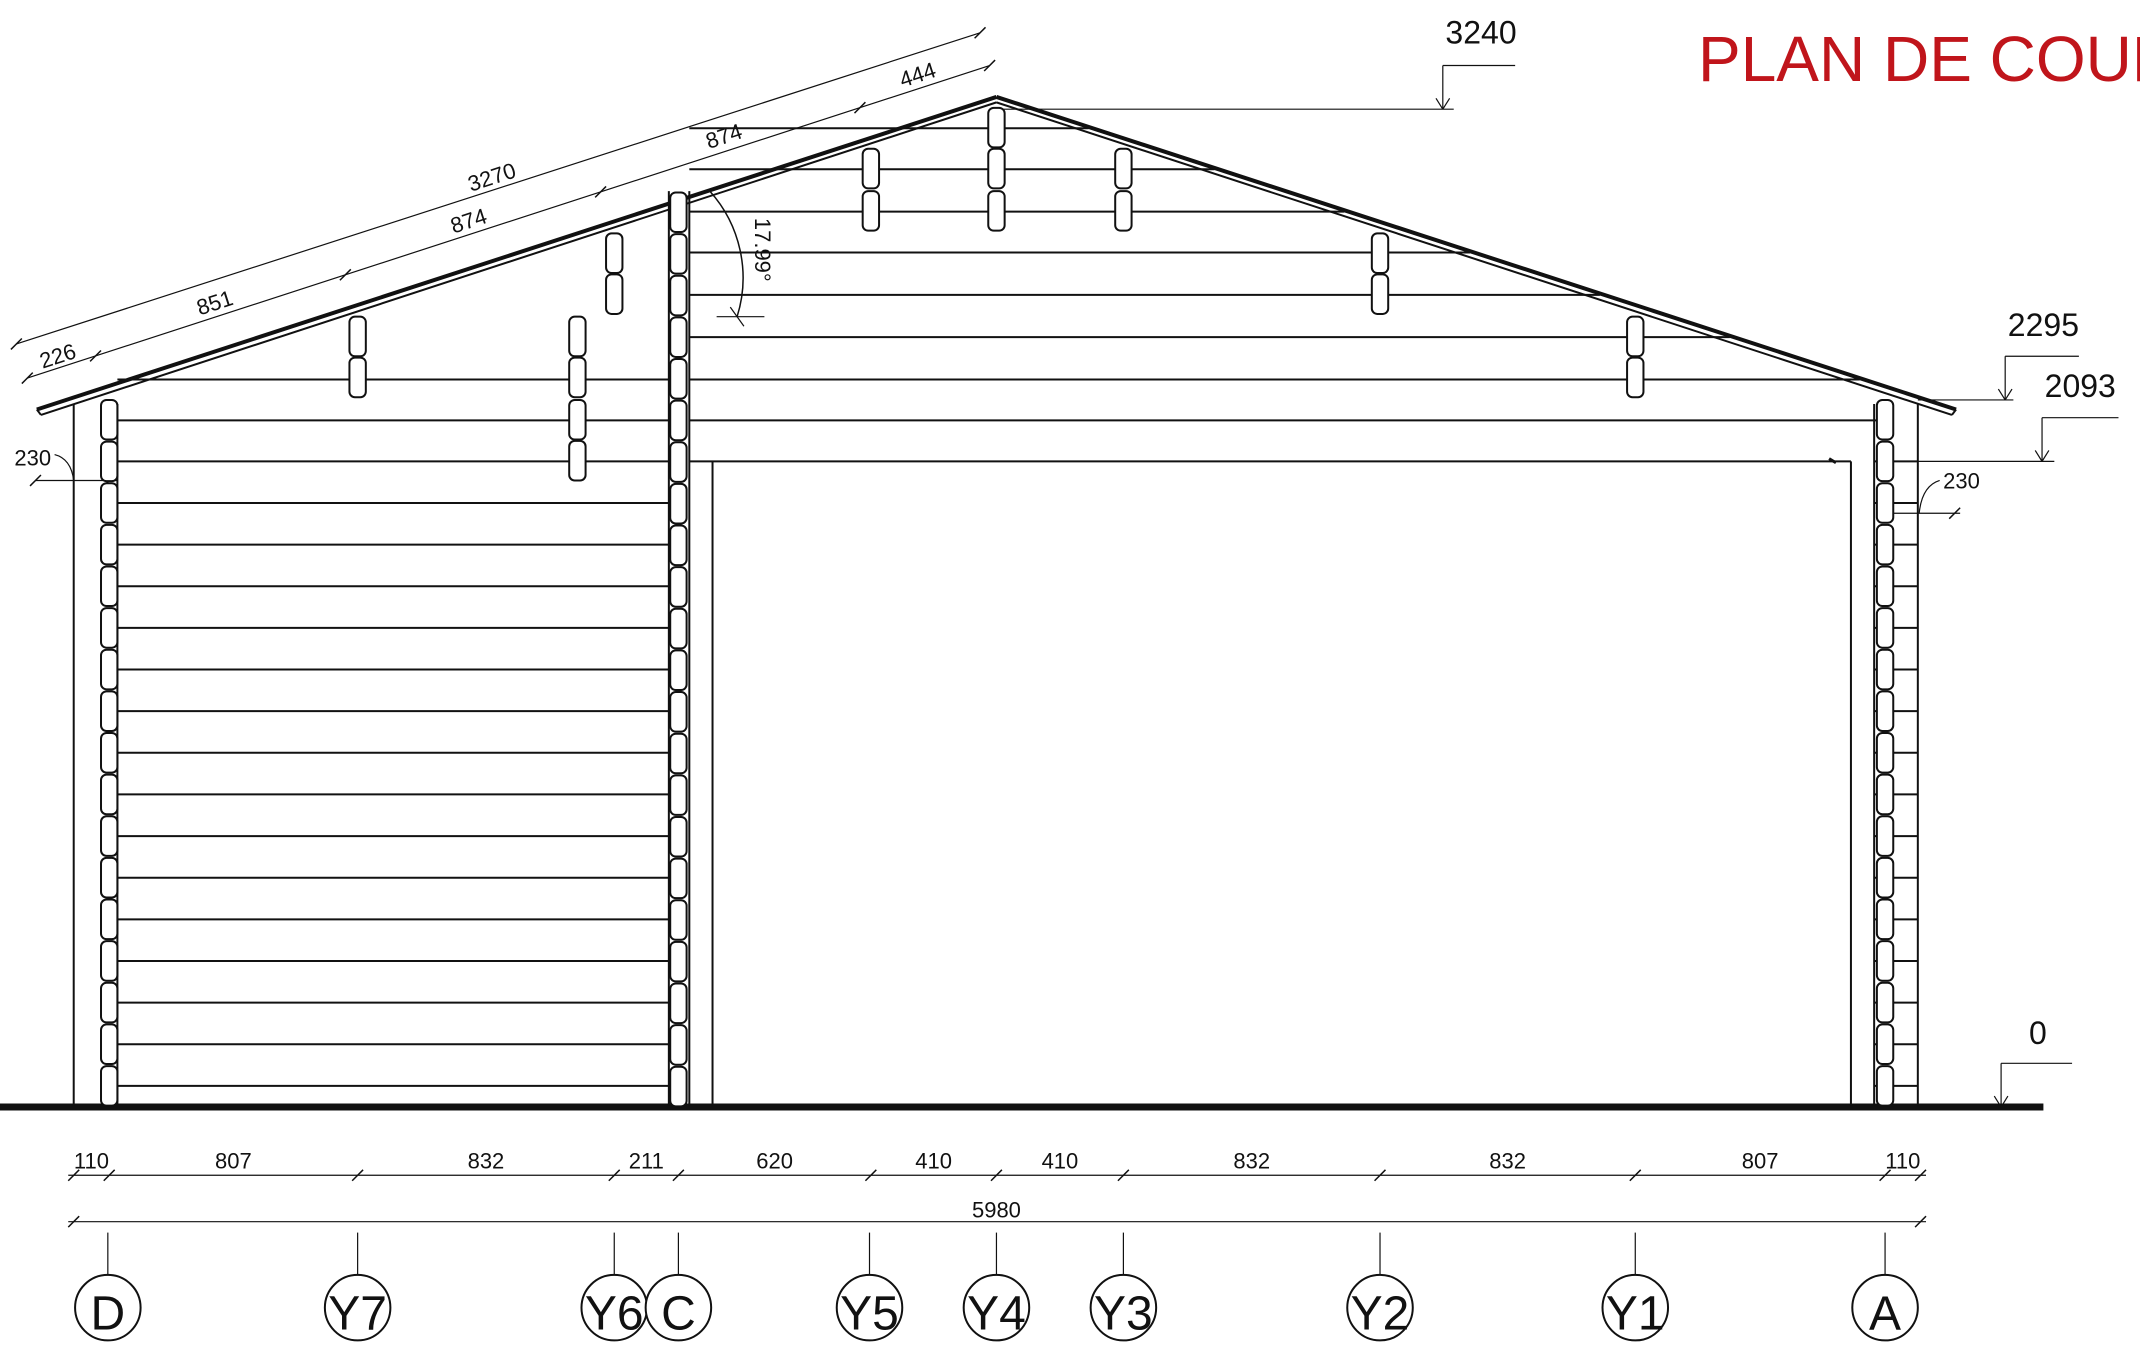 This screenshot has width=2140, height=1347. Describe the element at coordinates (1635, 1314) in the screenshot. I see `axis-label: Y1` at that location.